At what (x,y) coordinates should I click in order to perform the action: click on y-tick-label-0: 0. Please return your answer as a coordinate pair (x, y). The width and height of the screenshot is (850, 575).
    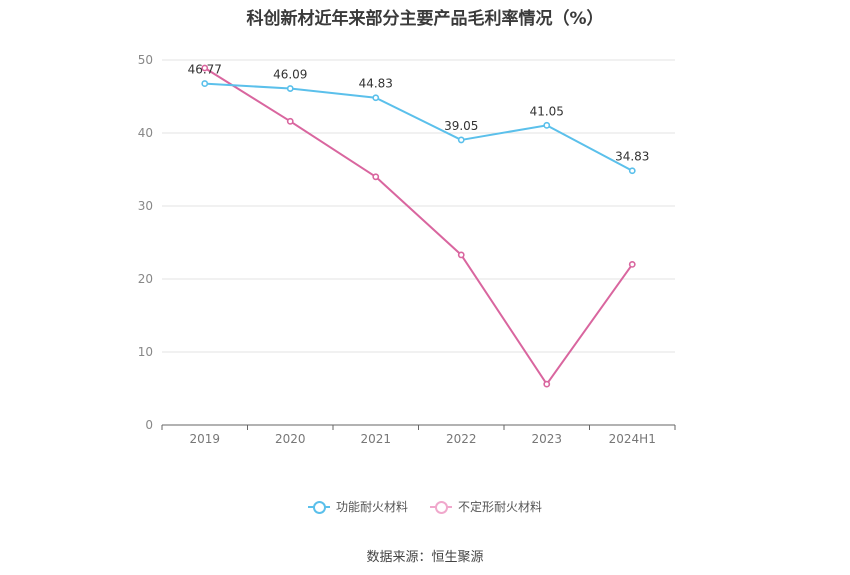
    Looking at the image, I should click on (149, 425).